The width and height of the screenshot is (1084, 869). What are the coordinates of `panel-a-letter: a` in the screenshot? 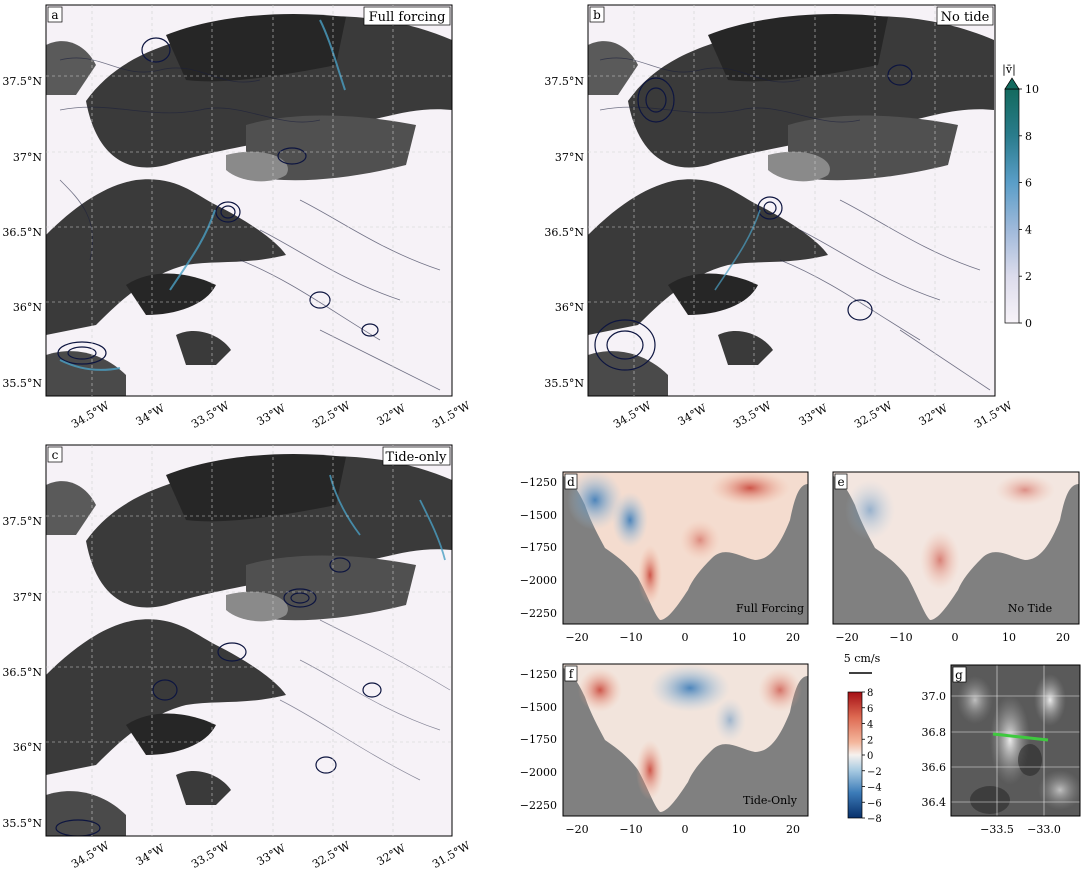 It's located at (54, 15).